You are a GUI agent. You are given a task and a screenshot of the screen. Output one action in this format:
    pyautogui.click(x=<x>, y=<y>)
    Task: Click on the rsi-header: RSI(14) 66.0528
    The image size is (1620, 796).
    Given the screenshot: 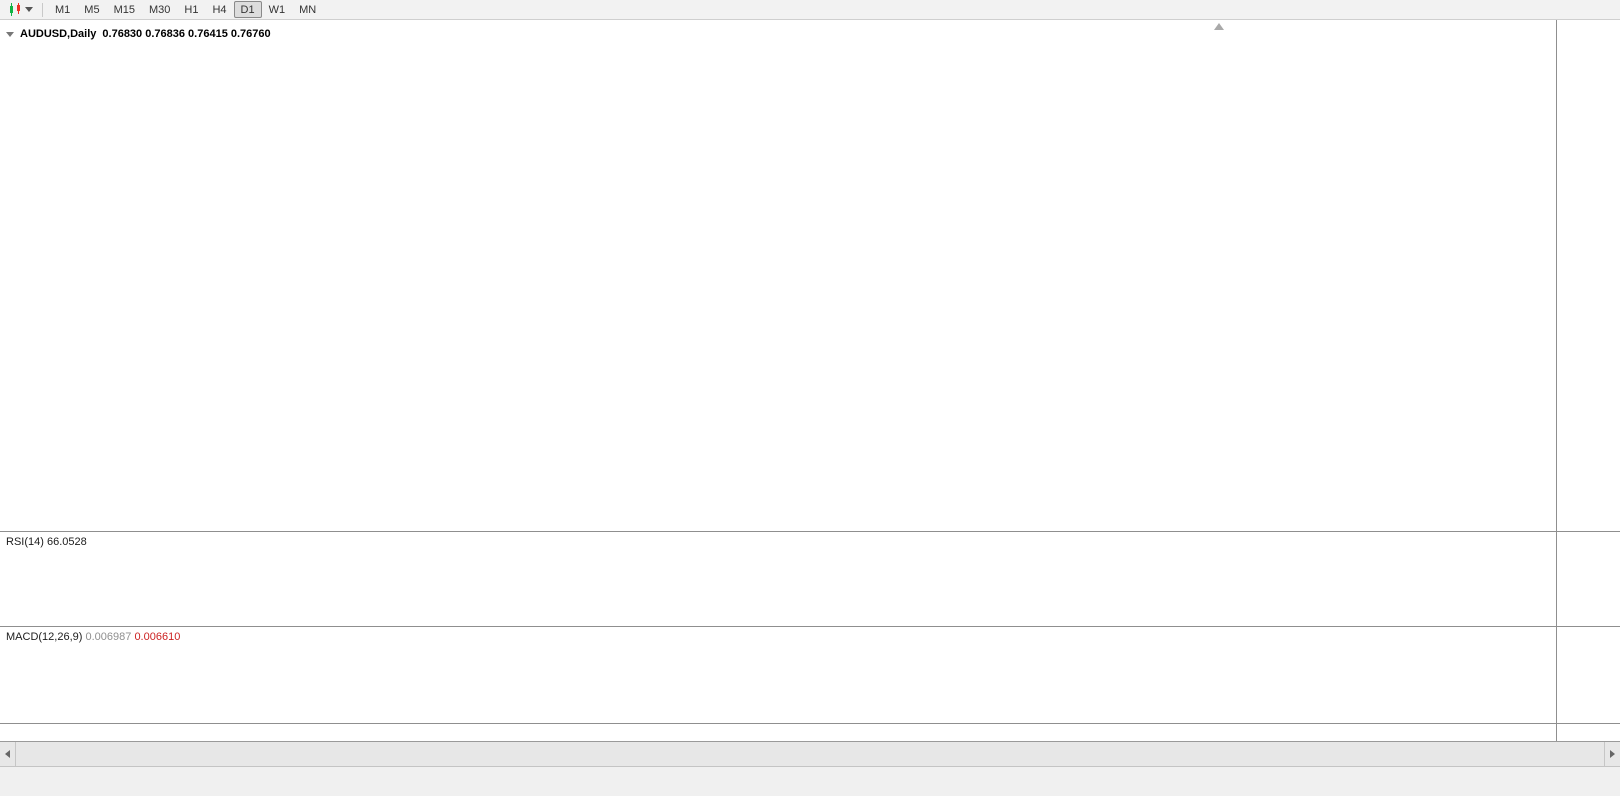 What is the action you would take?
    pyautogui.click(x=46, y=542)
    